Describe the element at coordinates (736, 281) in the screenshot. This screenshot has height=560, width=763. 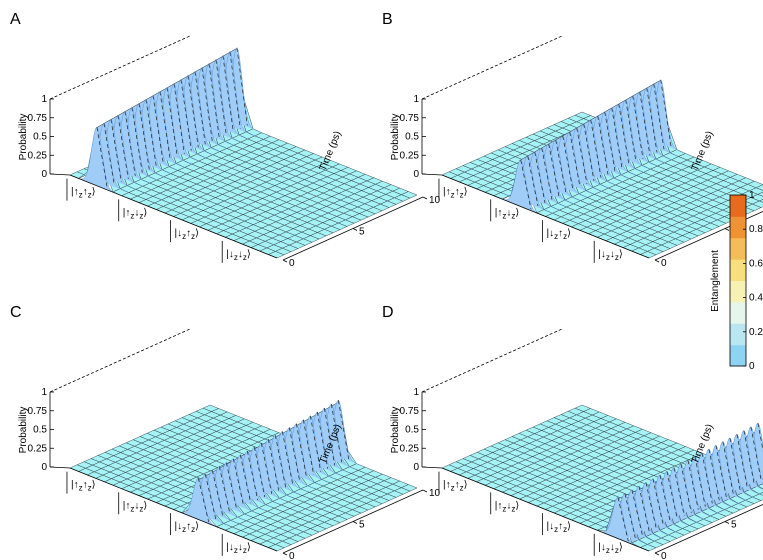
I see `colorbar: 0 0.2 0.4 0.6 0.8 1 Entanglement` at that location.